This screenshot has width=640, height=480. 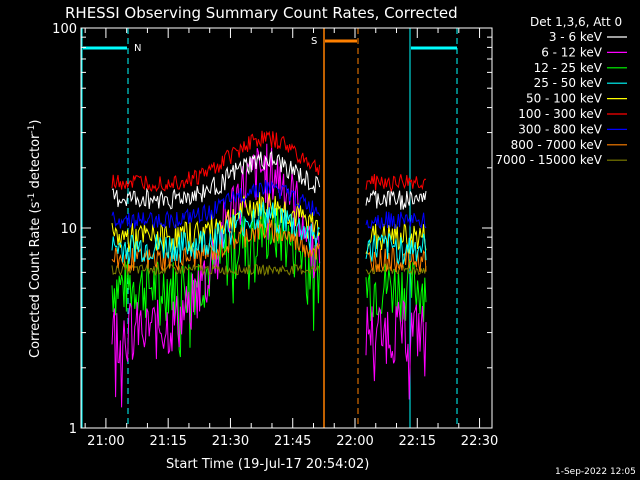 What do you see at coordinates (557, 145) in the screenshot?
I see `legend-label: 800 - 7000 keV` at bounding box center [557, 145].